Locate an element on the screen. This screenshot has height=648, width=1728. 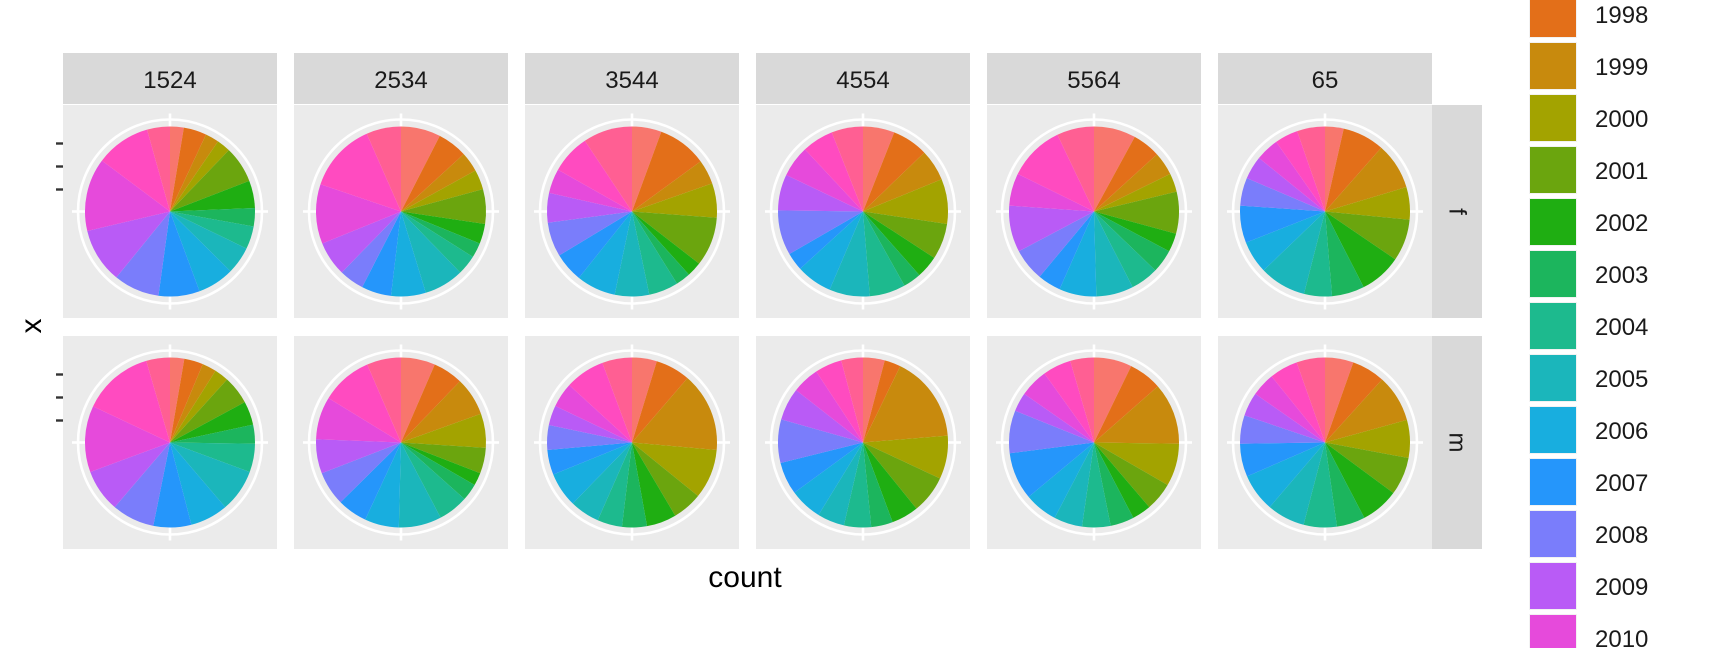
legend-item-2001: 2001 is located at coordinates (1588, 170).